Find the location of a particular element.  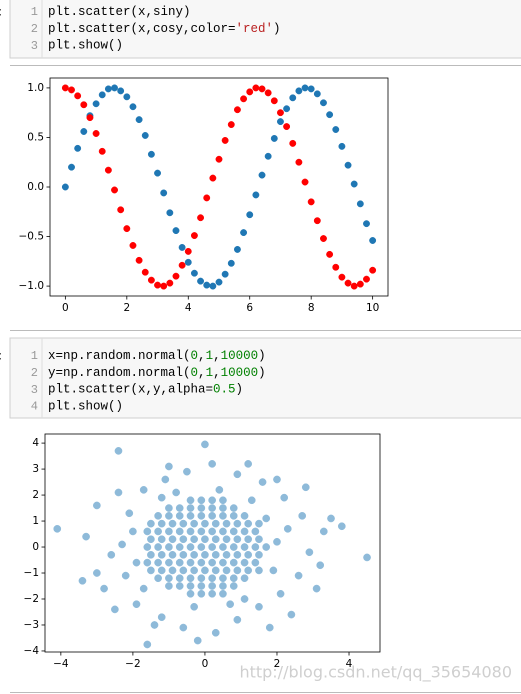

code-token: 0.5 is located at coordinates (224, 390).